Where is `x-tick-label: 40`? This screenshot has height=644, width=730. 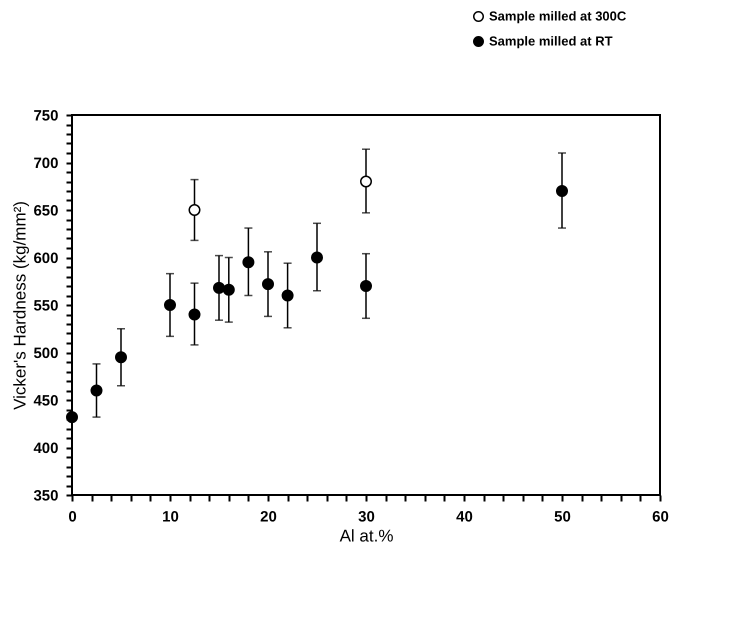 x-tick-label: 40 is located at coordinates (464, 517).